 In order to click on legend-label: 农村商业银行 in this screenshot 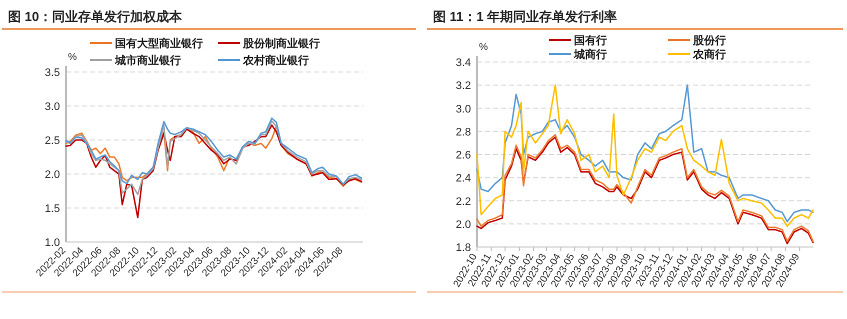, I will do `click(275, 60)`.